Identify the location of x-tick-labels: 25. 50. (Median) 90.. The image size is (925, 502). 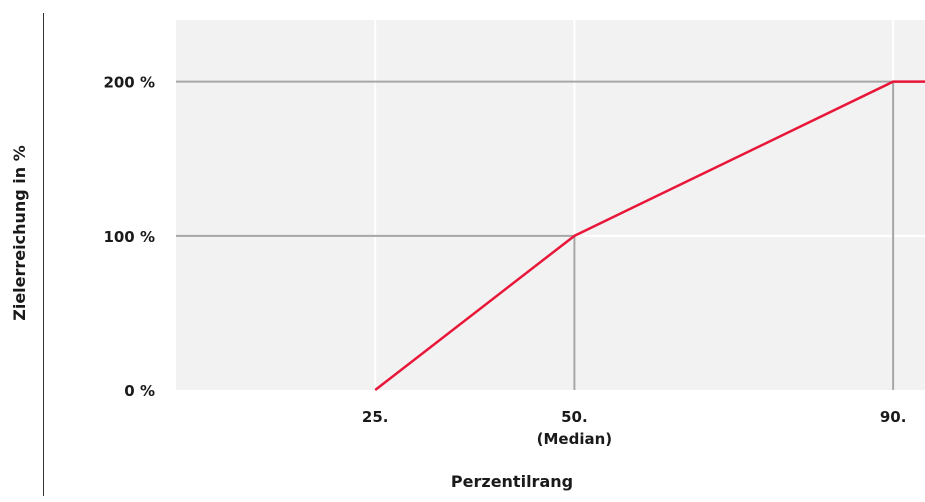
(634, 428).